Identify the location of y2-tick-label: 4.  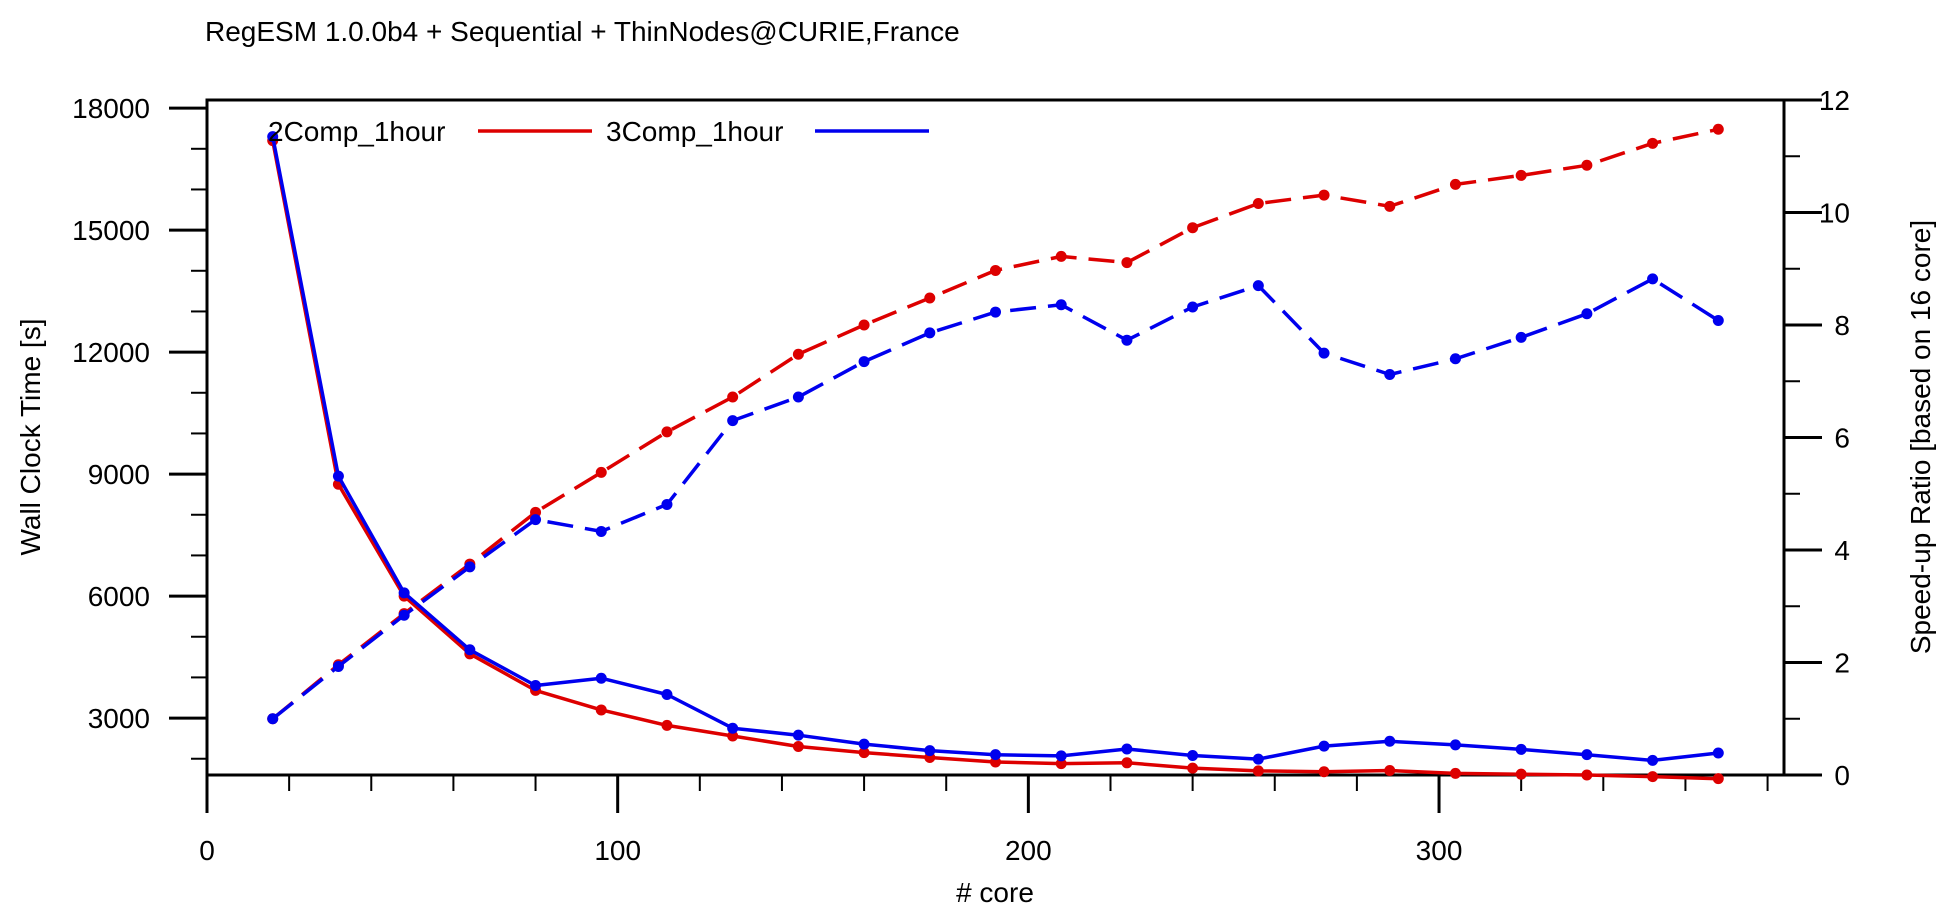
(1842, 550).